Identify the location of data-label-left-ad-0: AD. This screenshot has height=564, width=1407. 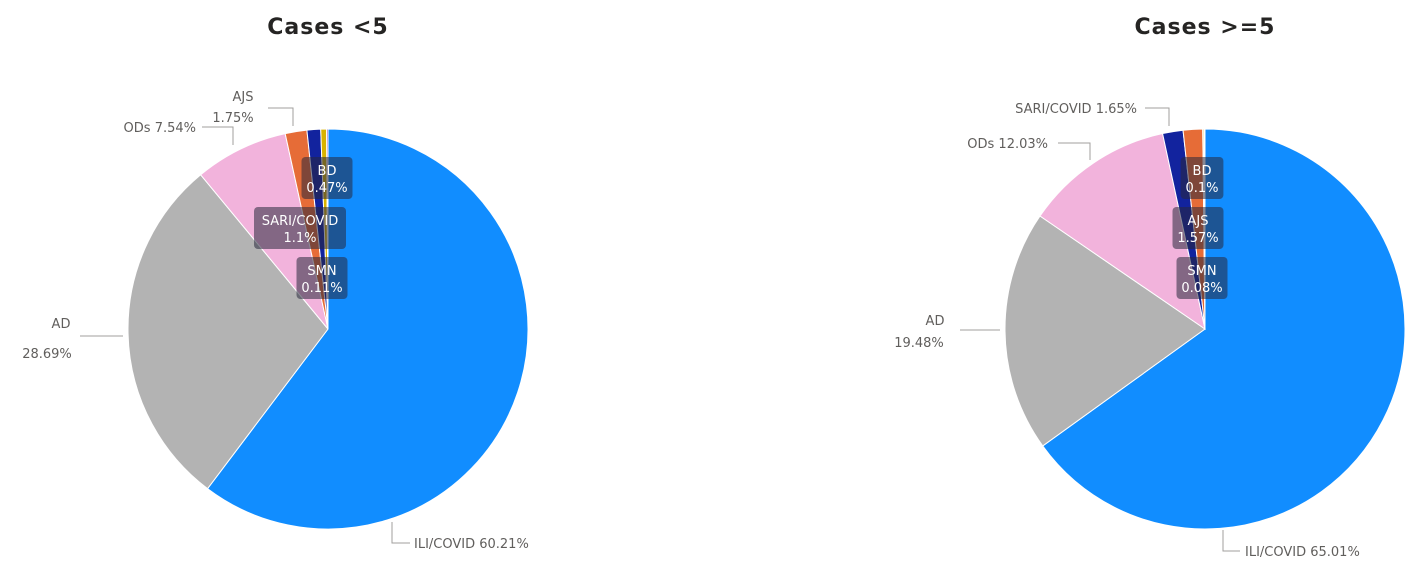
(61, 324).